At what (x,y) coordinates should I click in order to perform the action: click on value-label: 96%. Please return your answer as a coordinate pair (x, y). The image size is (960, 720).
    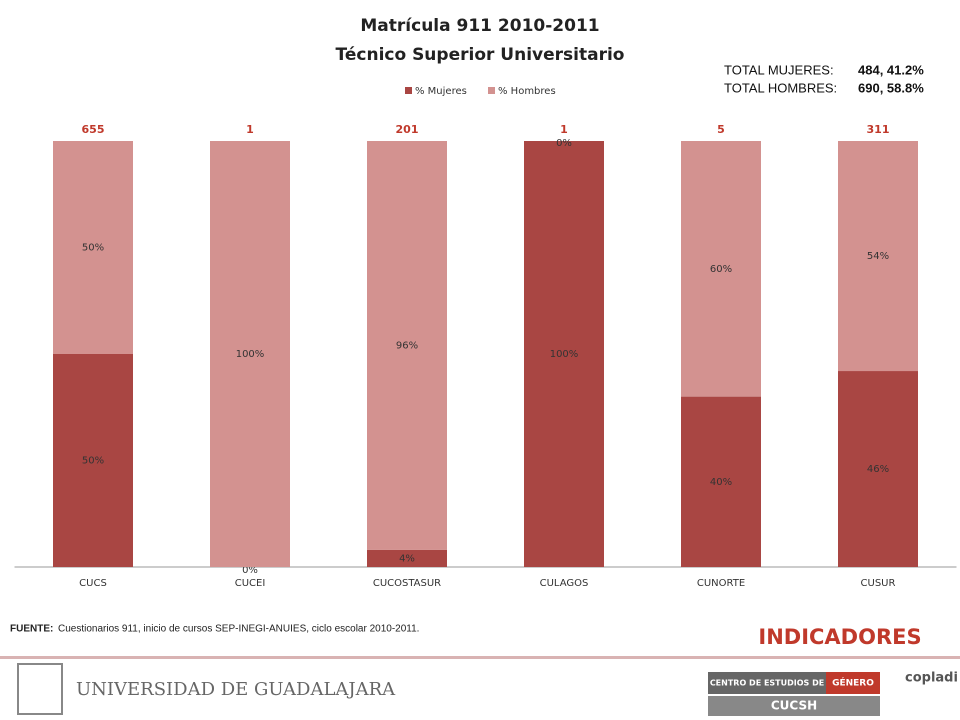
    Looking at the image, I should click on (407, 345).